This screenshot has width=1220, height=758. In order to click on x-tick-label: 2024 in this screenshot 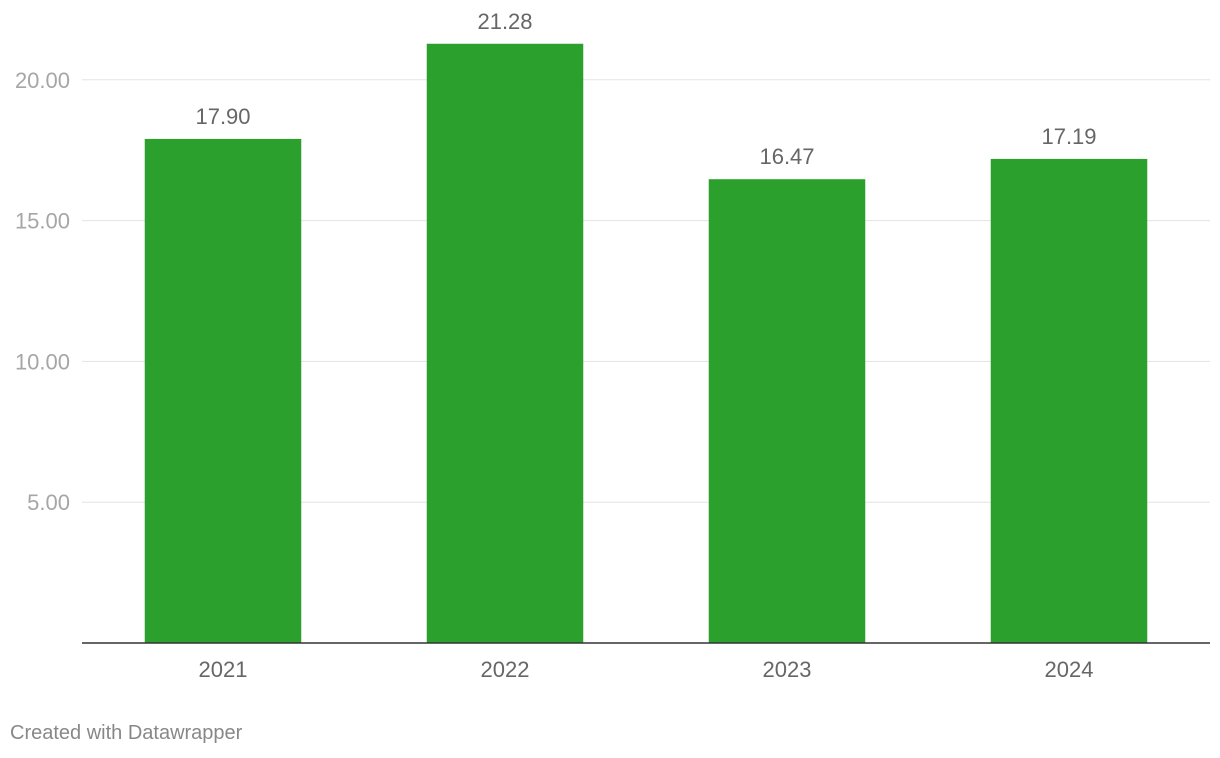, I will do `click(1069, 669)`.